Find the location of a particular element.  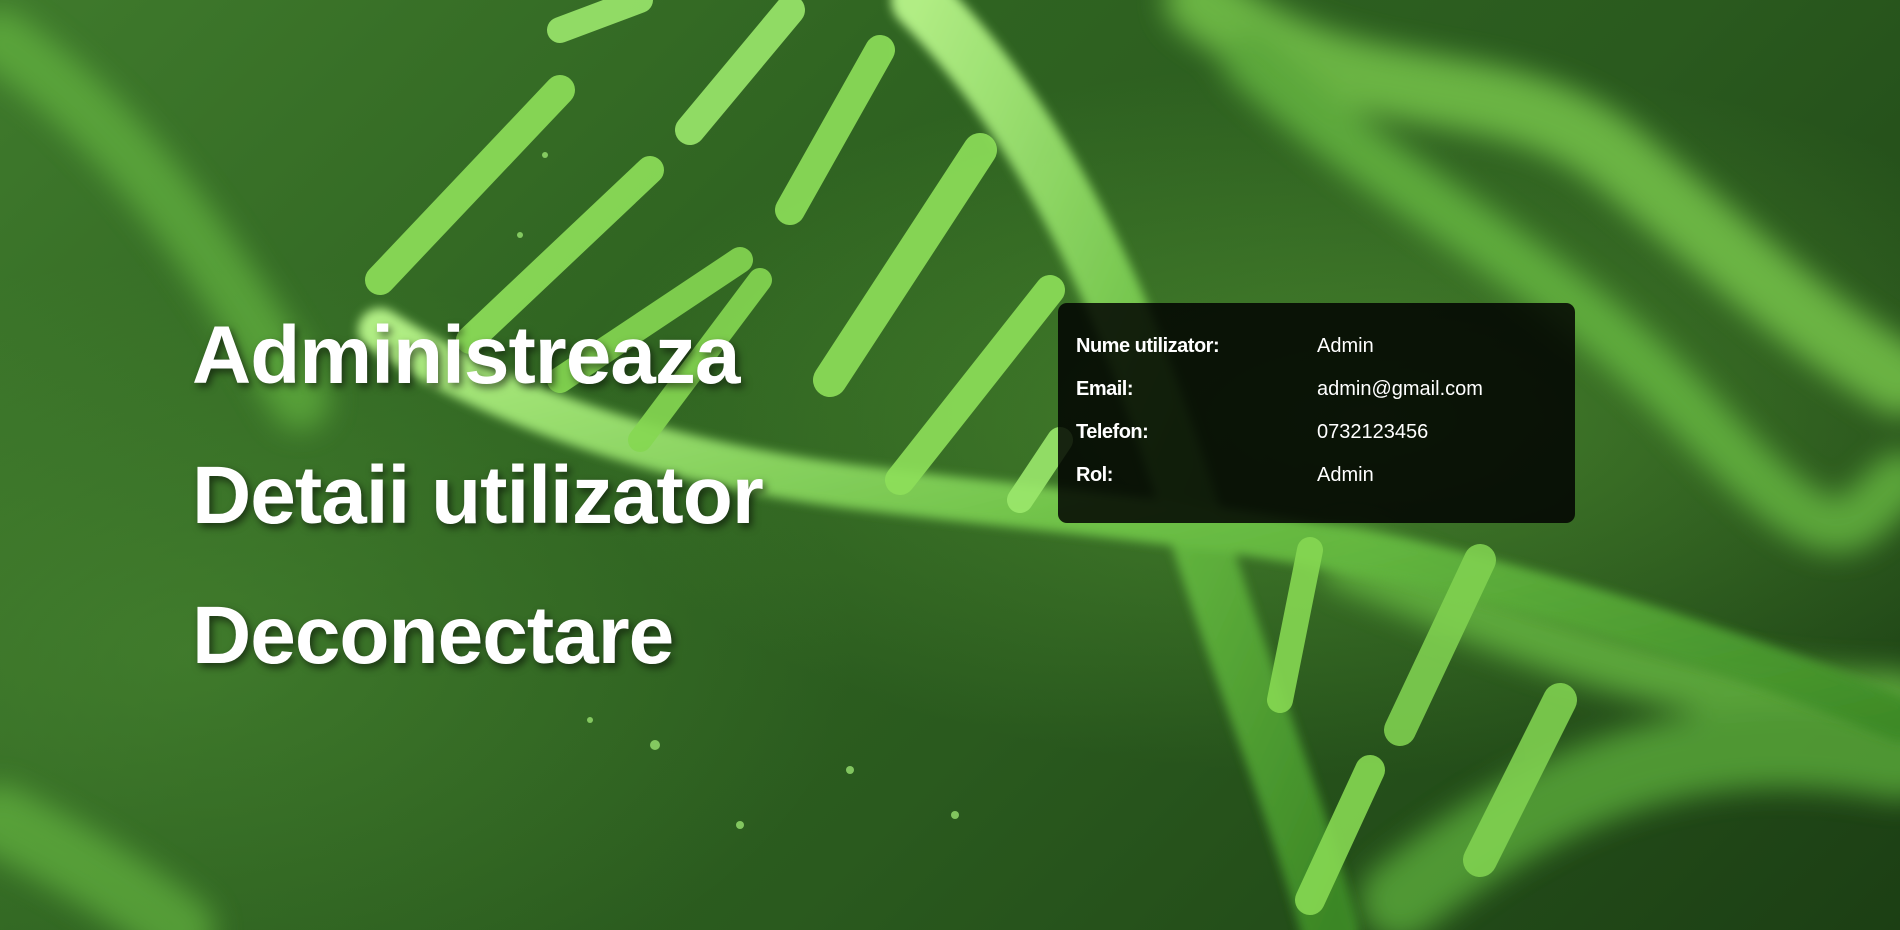

user-details-label: Rol: is located at coordinates (1094, 475).